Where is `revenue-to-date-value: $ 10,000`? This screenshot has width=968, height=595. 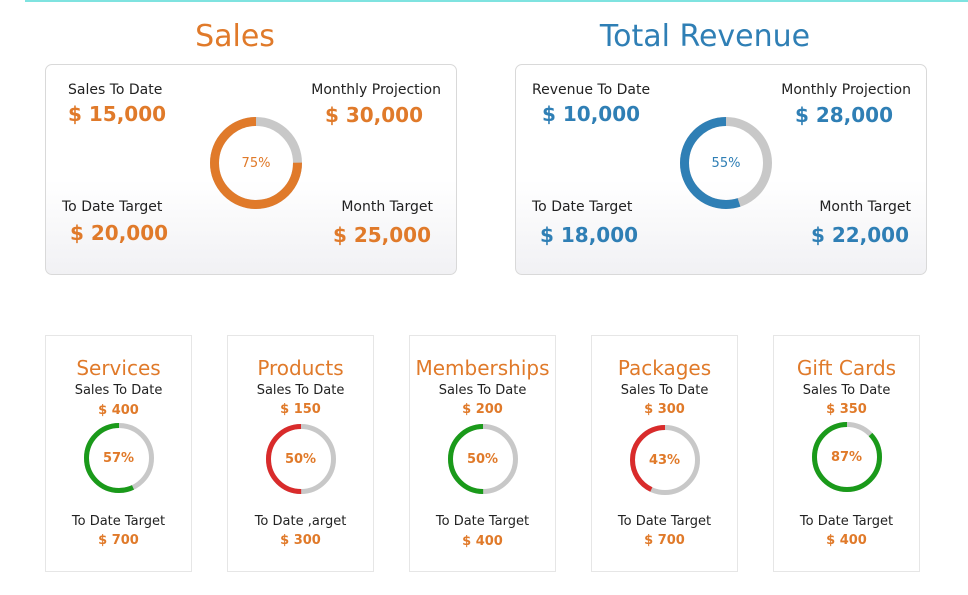 revenue-to-date-value: $ 10,000 is located at coordinates (591, 114).